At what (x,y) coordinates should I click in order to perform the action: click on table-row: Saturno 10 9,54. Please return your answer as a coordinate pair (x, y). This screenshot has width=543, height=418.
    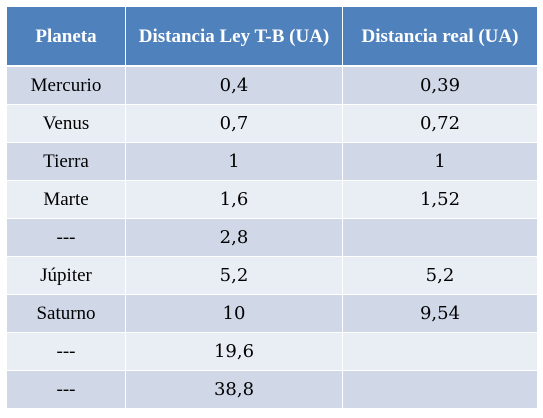
    Looking at the image, I should click on (272, 313).